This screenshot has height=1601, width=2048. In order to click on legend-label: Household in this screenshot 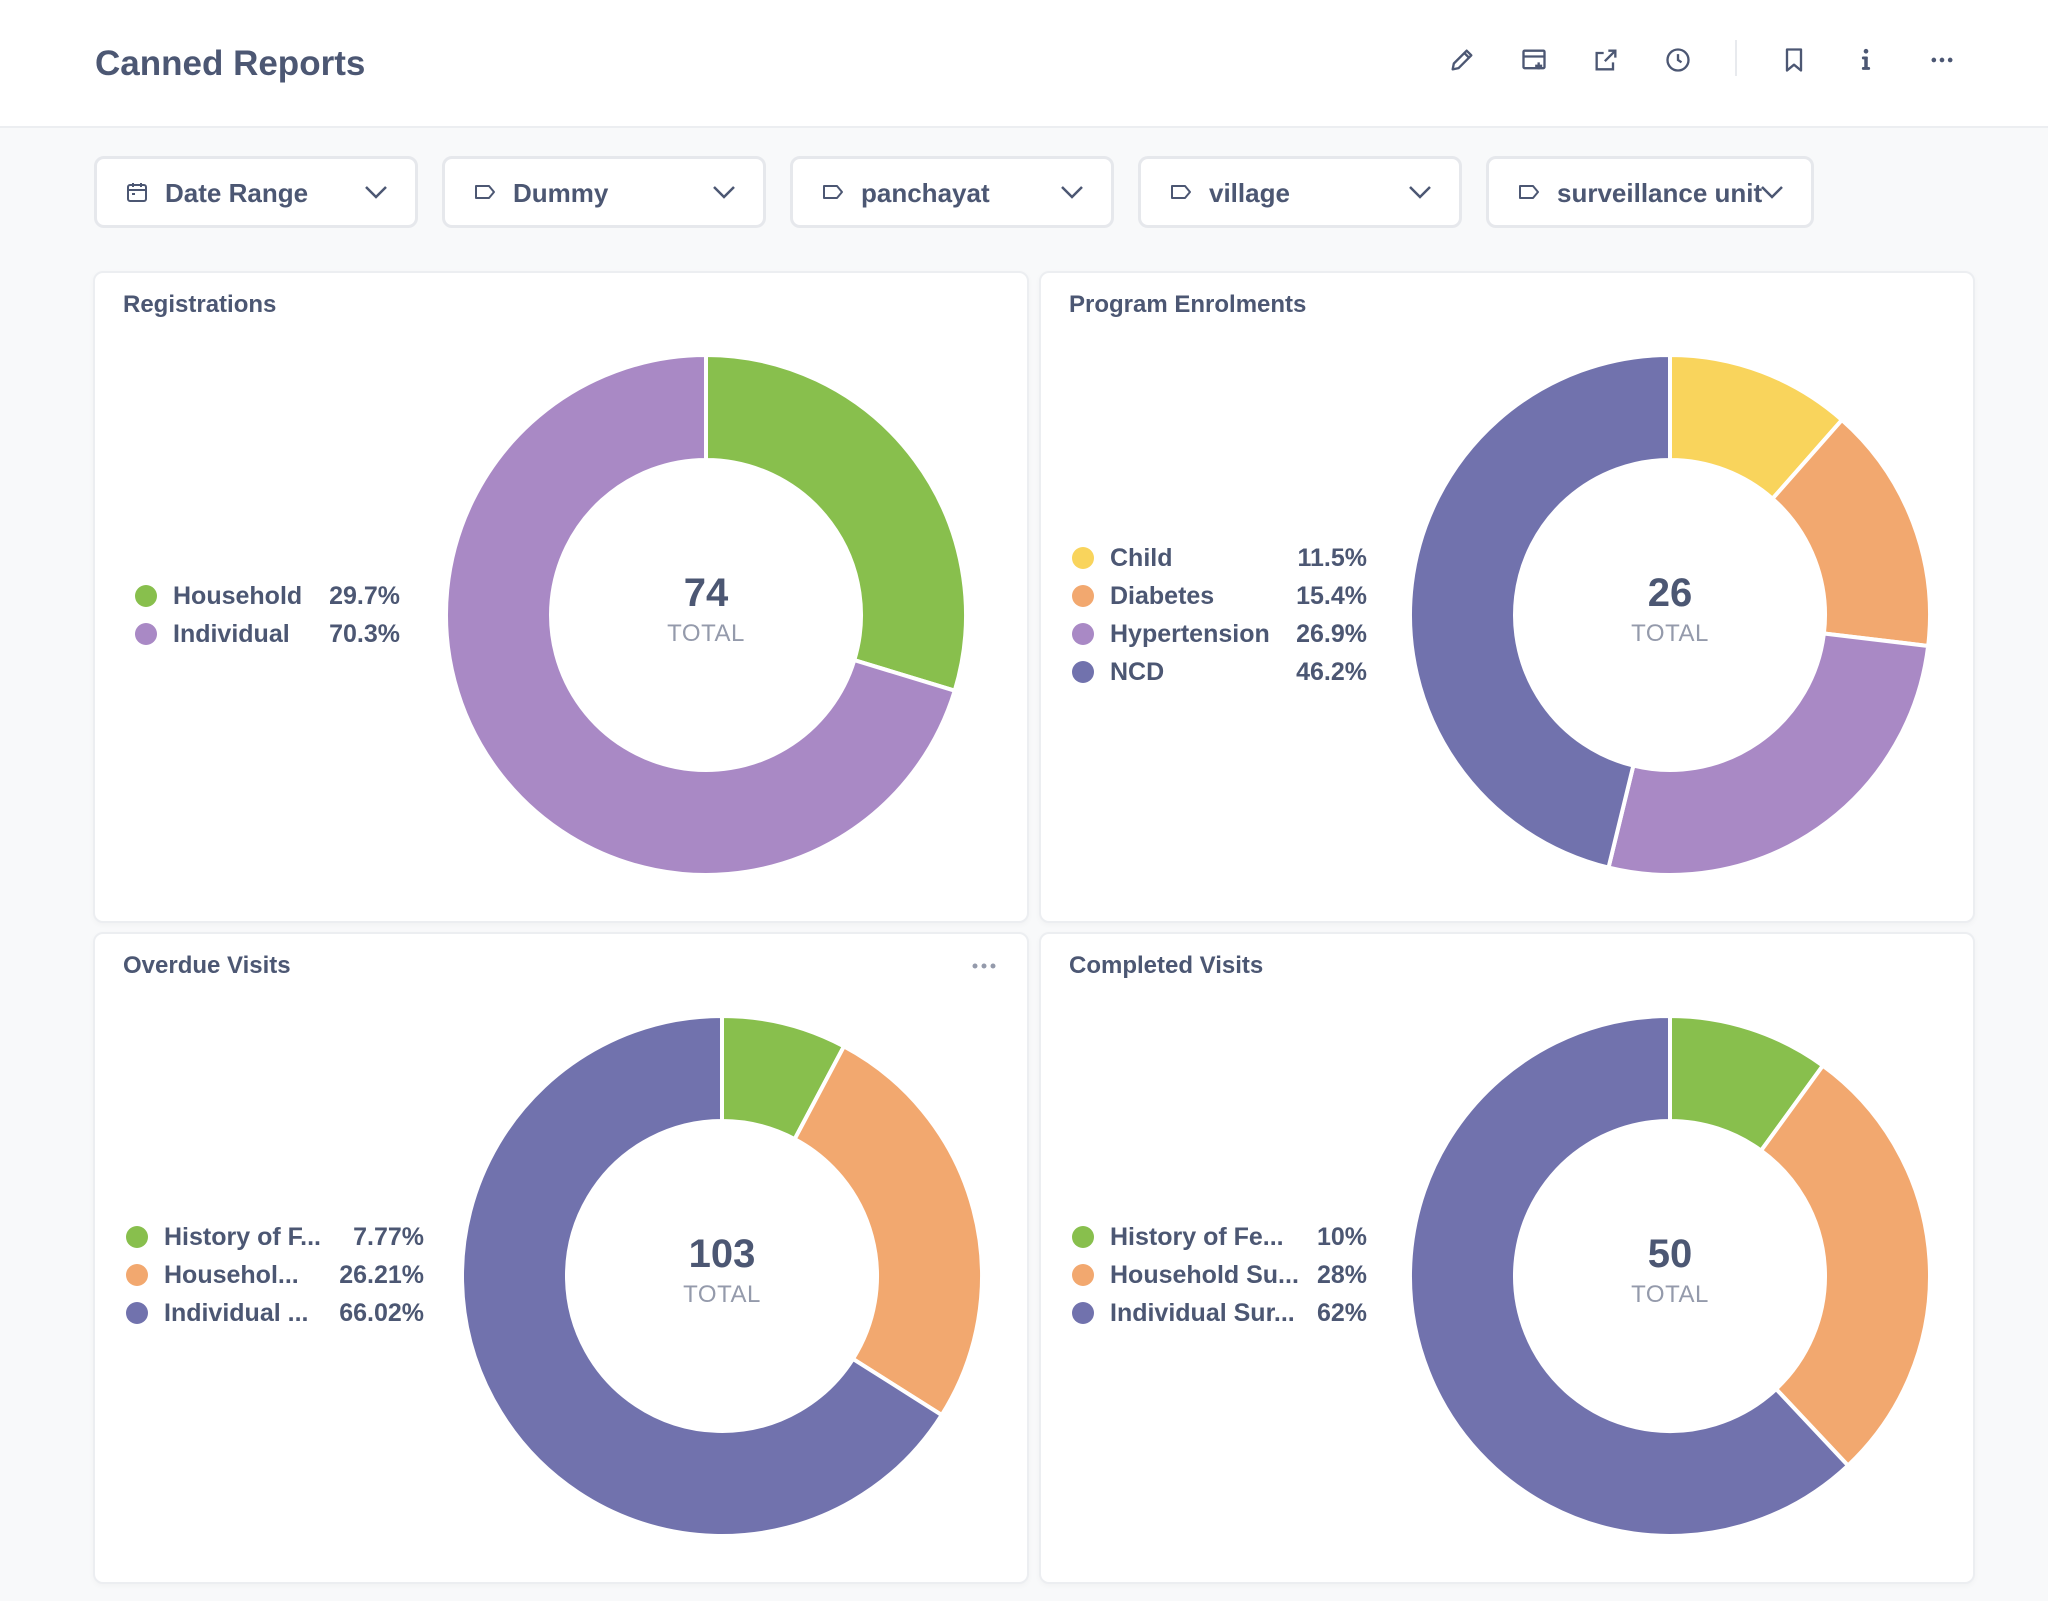, I will do `click(238, 596)`.